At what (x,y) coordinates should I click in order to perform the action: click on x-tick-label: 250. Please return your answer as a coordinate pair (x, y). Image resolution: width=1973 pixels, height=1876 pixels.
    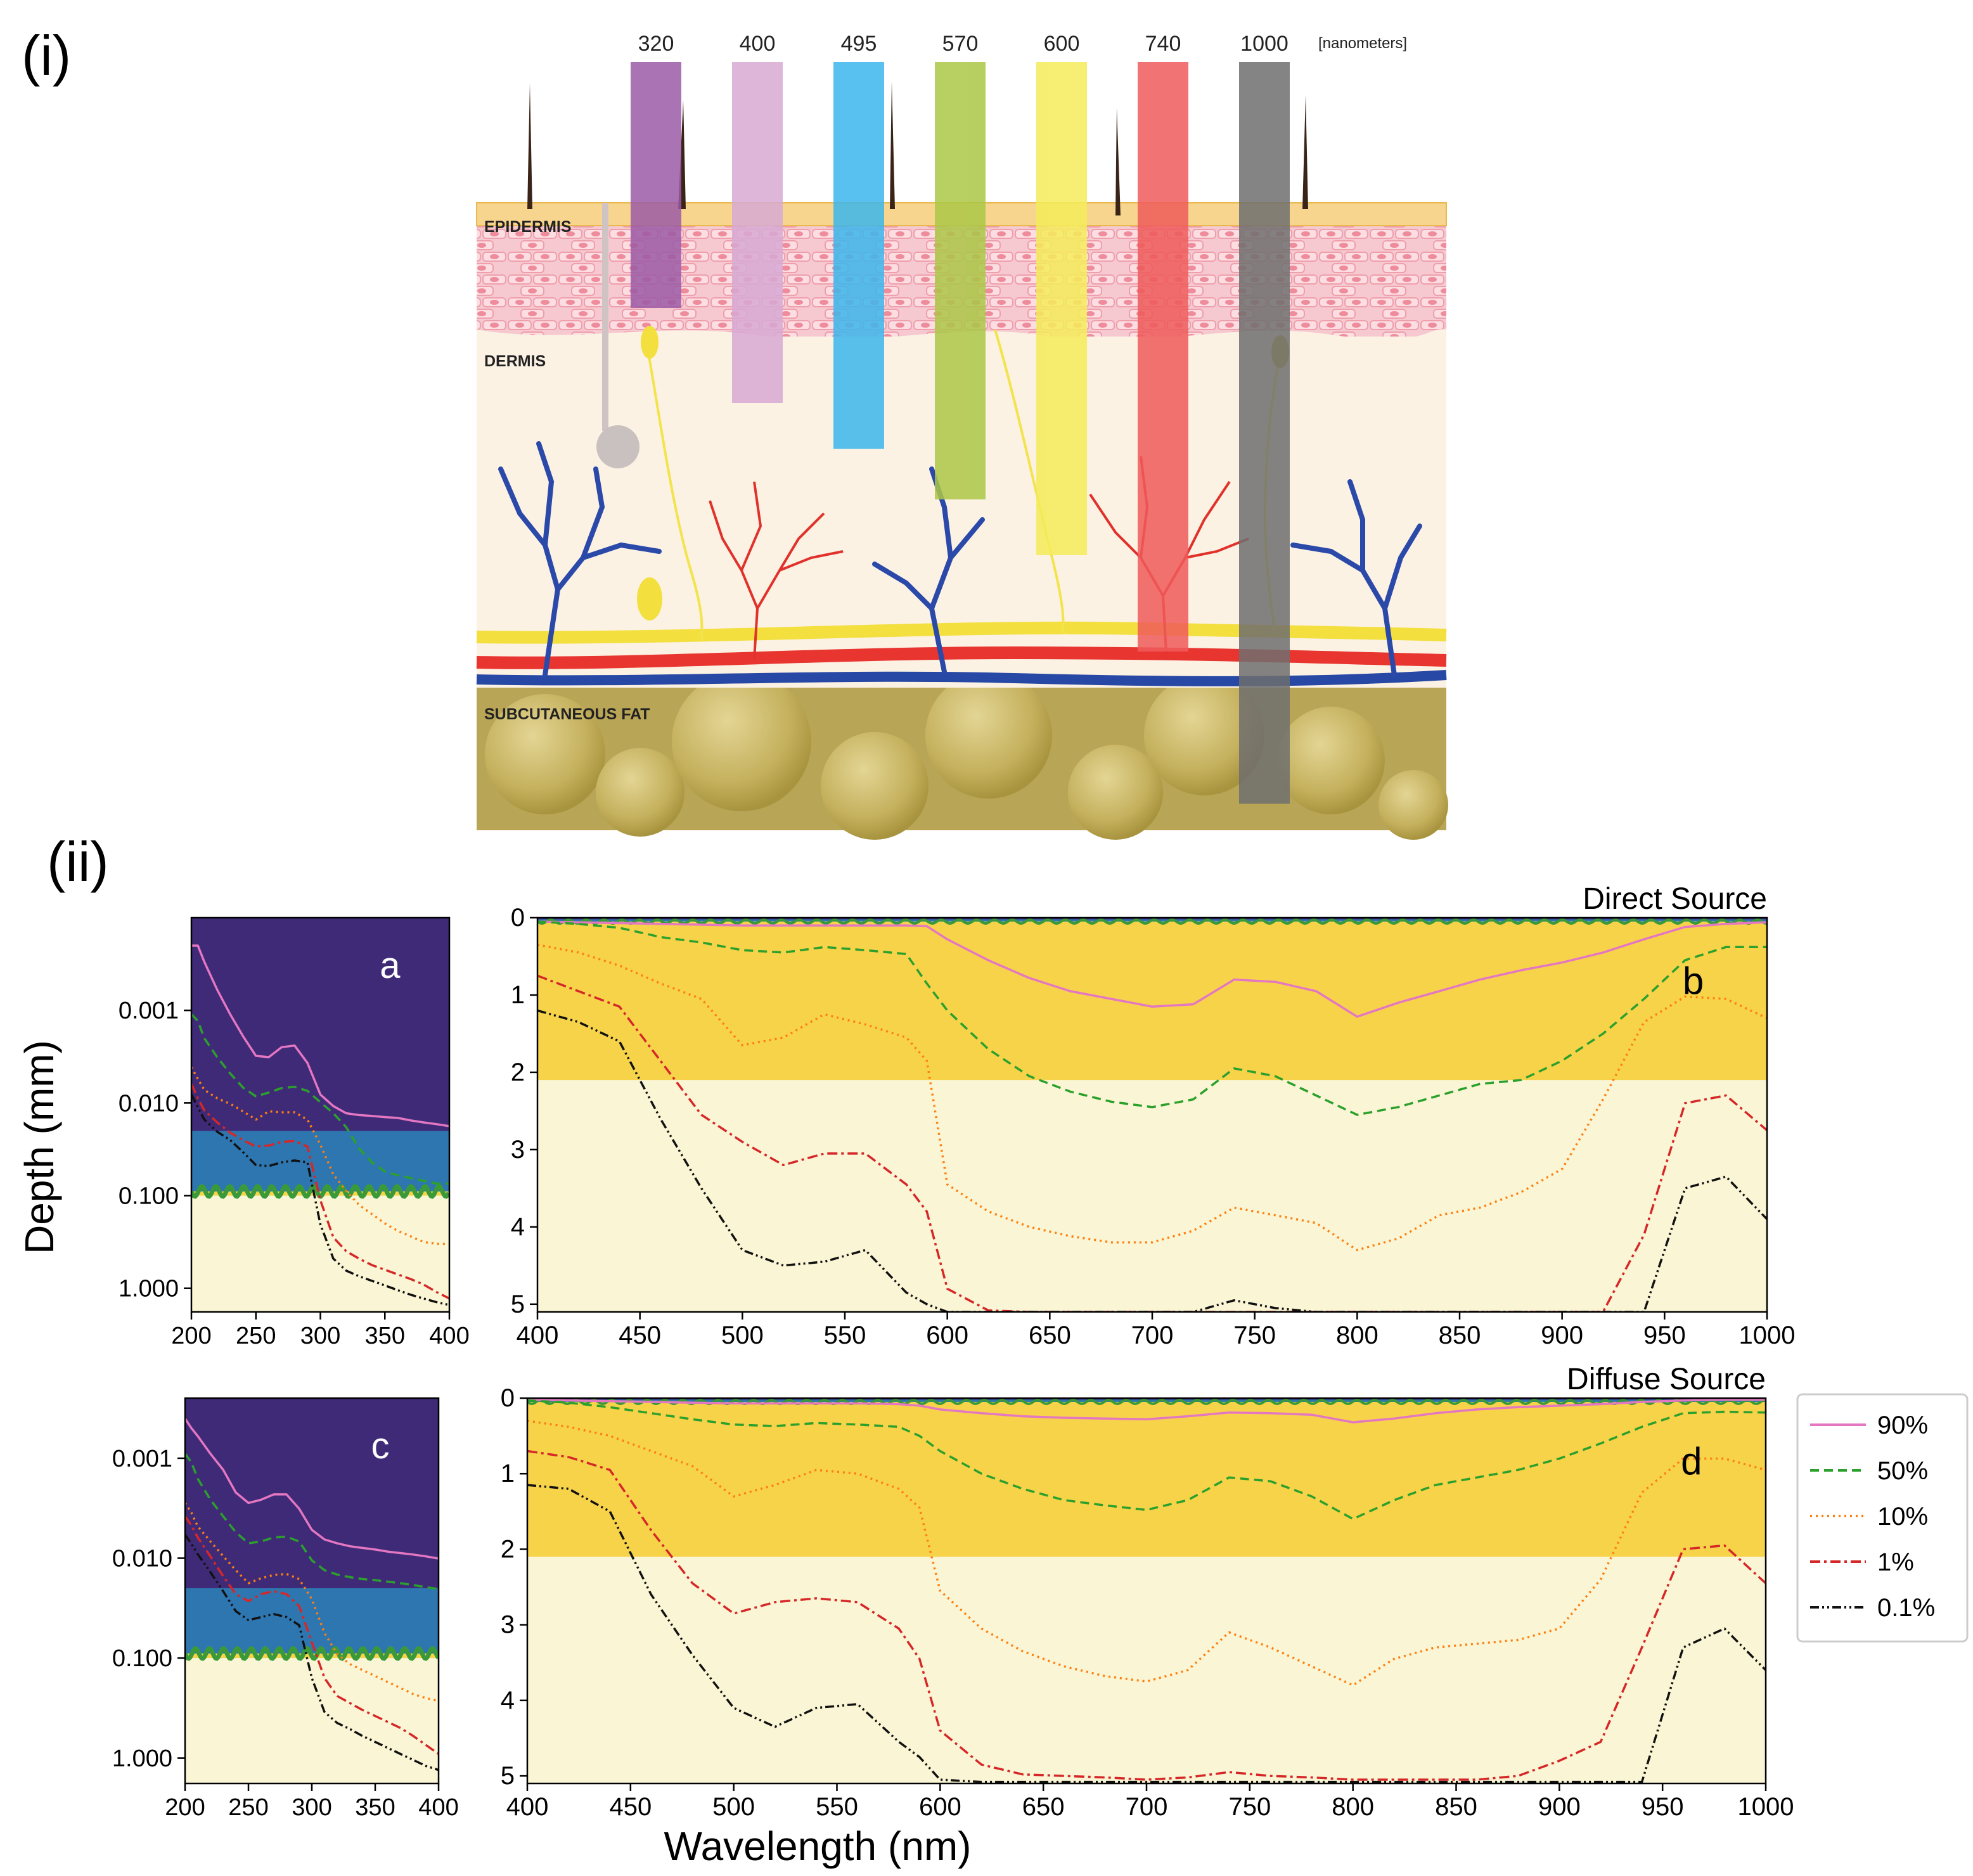
    Looking at the image, I should click on (248, 1807).